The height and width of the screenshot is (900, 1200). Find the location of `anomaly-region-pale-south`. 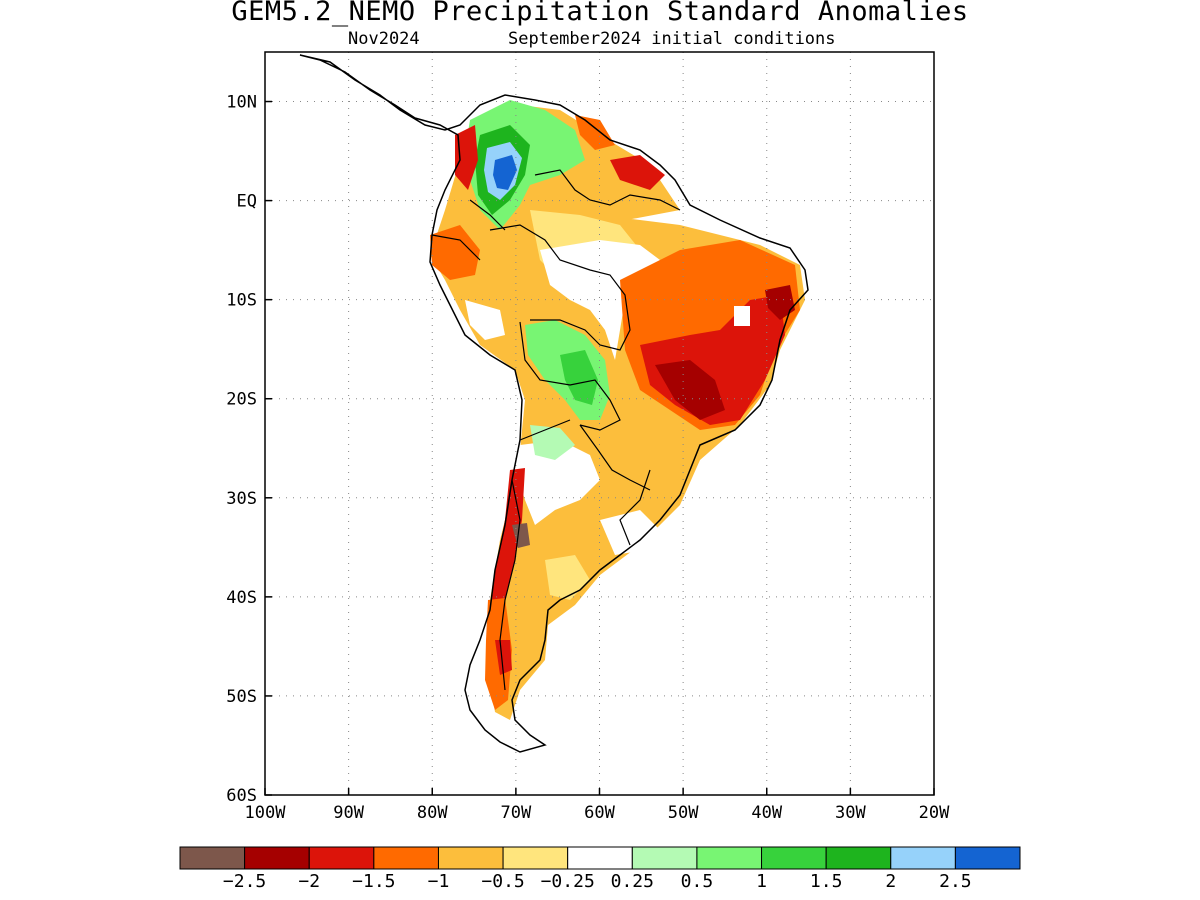

anomaly-region-pale-south is located at coordinates (567, 577).